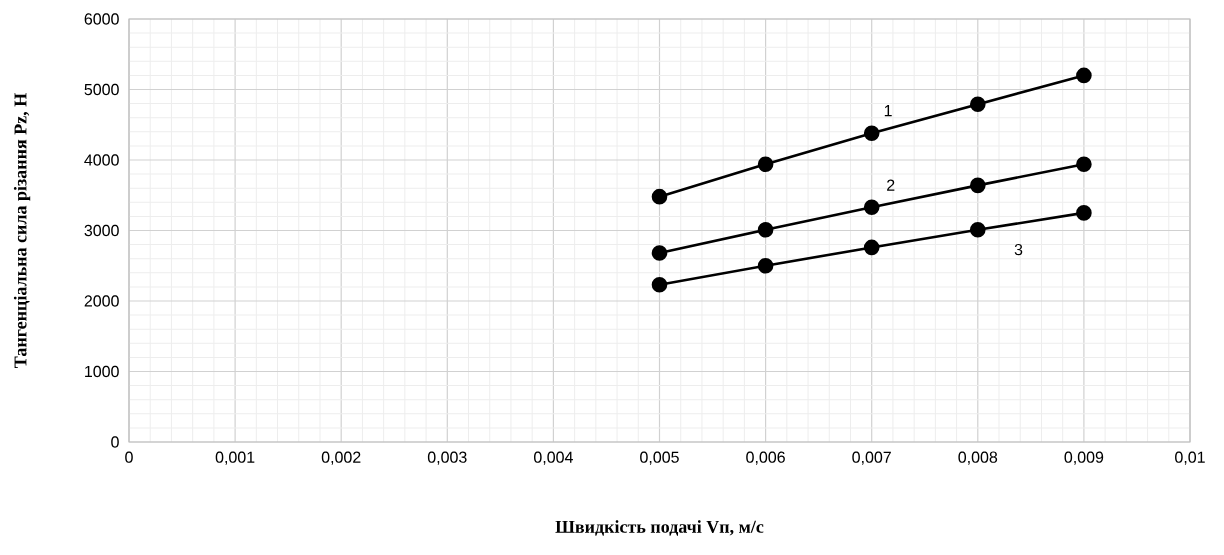 Image resolution: width=1224 pixels, height=555 pixels. What do you see at coordinates (891, 185) in the screenshot?
I see `series-label: 2` at bounding box center [891, 185].